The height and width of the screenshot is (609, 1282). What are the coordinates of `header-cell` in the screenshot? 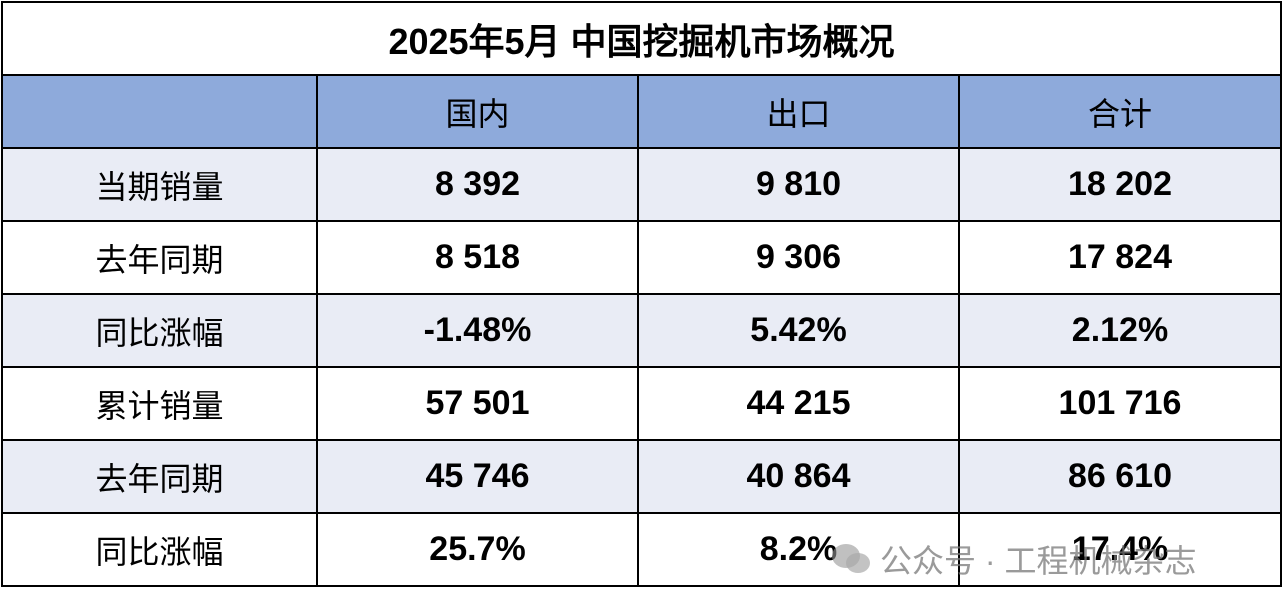 It's located at (159, 111).